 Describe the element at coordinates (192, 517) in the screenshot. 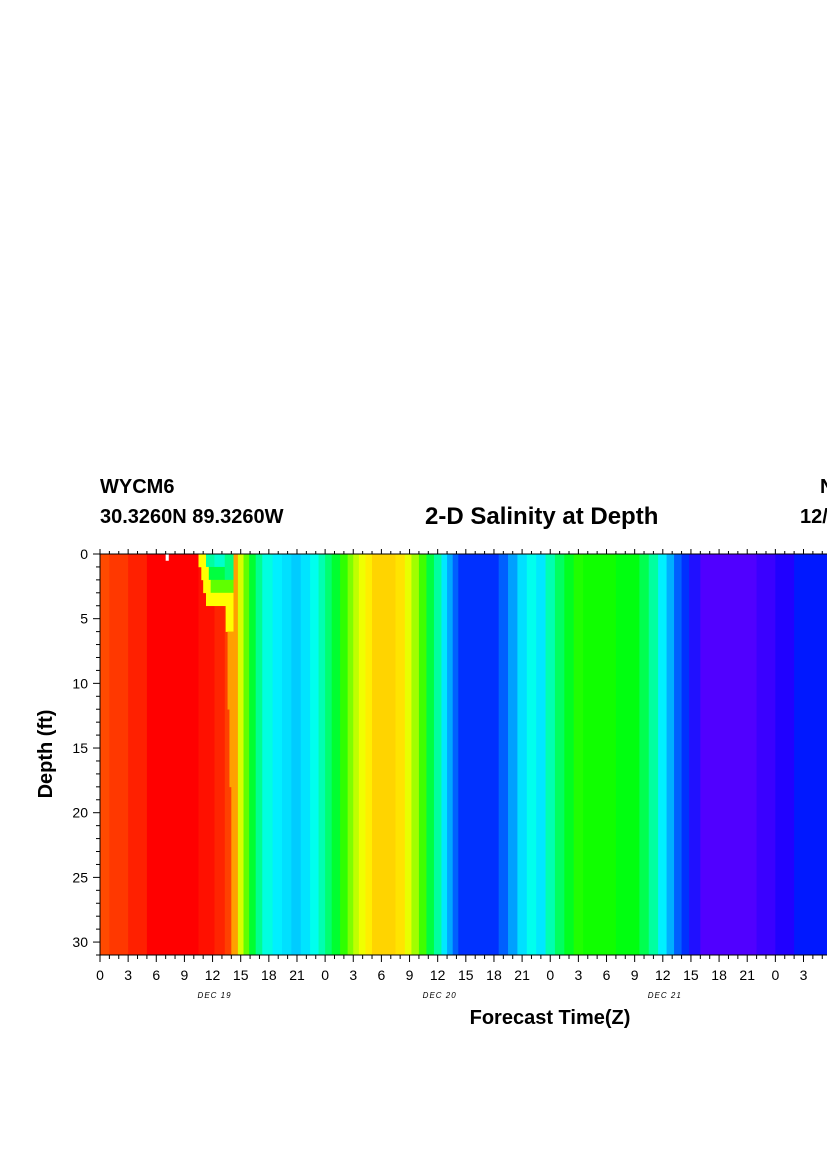

I see `station-coordinates: 30.3260N 89.3260W` at that location.